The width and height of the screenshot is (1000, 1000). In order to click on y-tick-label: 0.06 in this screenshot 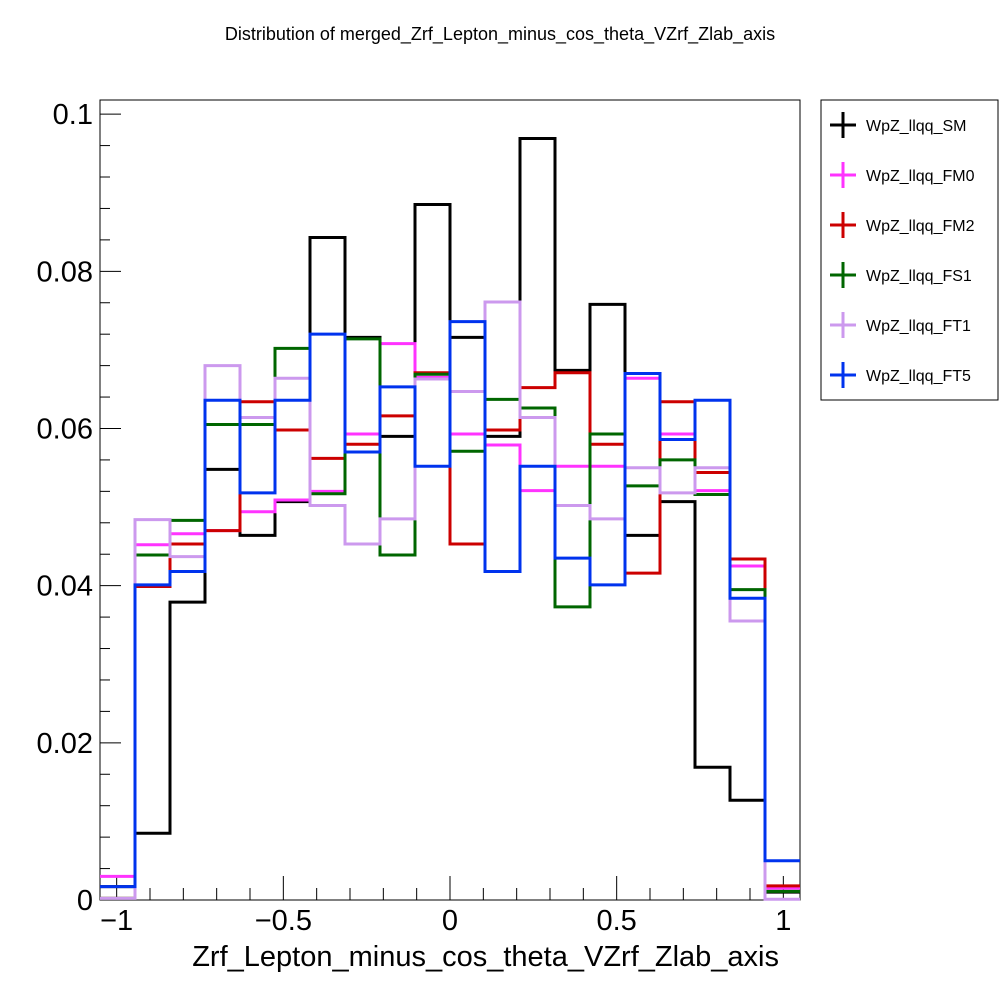, I will do `click(65, 429)`.